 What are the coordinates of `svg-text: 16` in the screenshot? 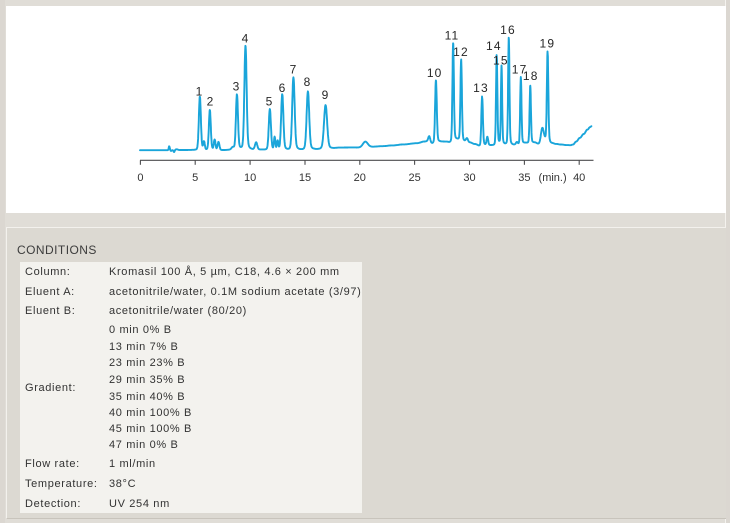 It's located at (508, 30).